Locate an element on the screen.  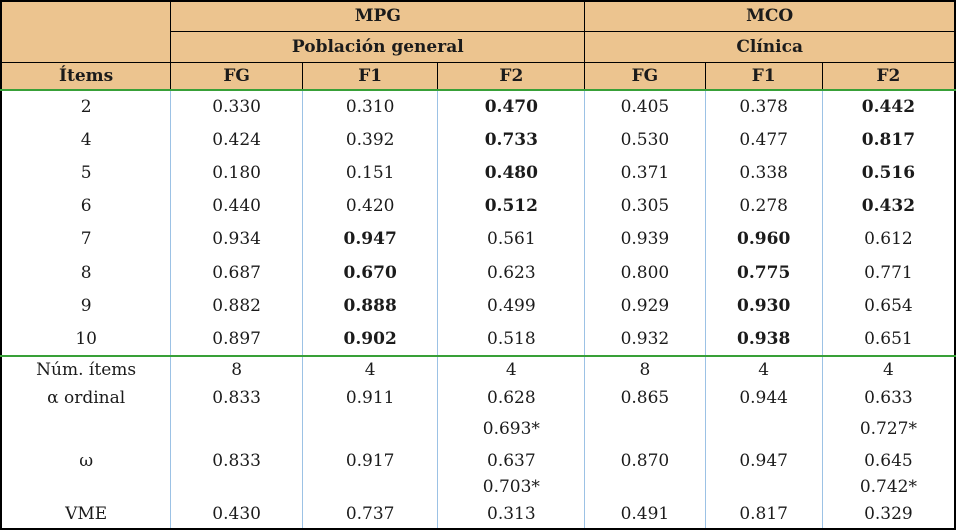
col-header-f2-mco: F2 is located at coordinates (888, 76).